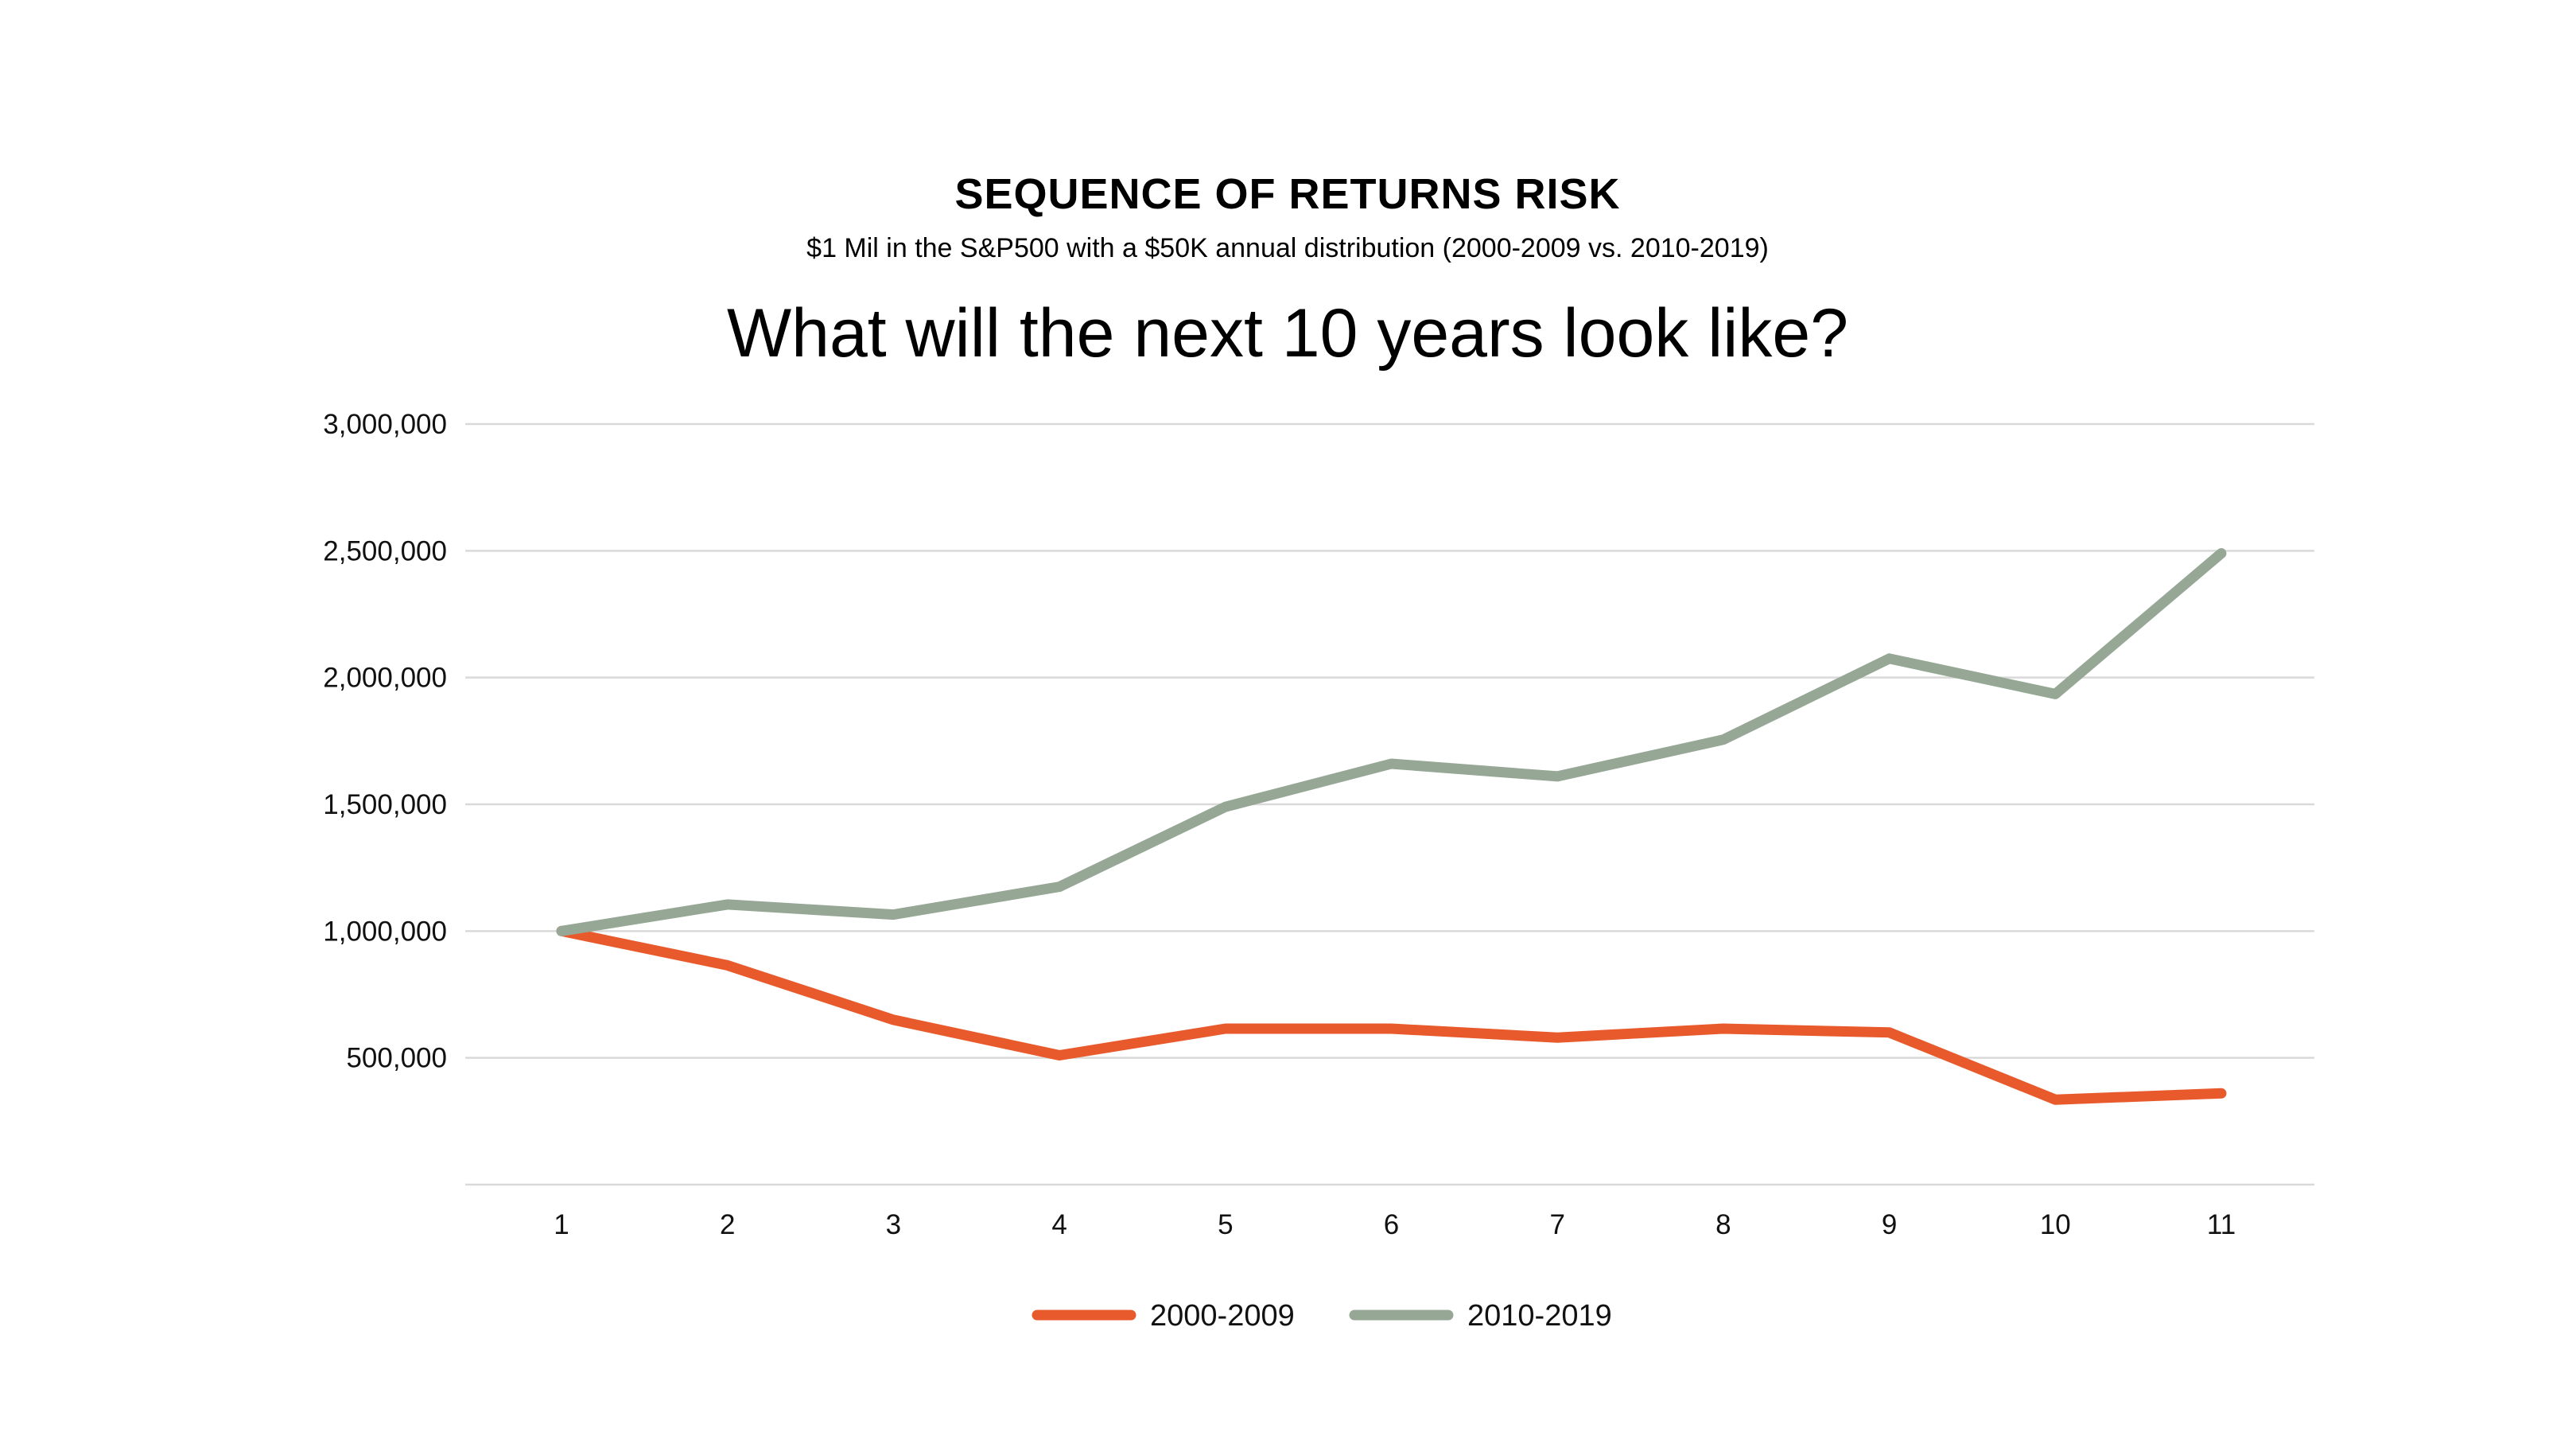 This screenshot has width=2576, height=1436. I want to click on legend-label: 2000-2009, so click(1222, 1316).